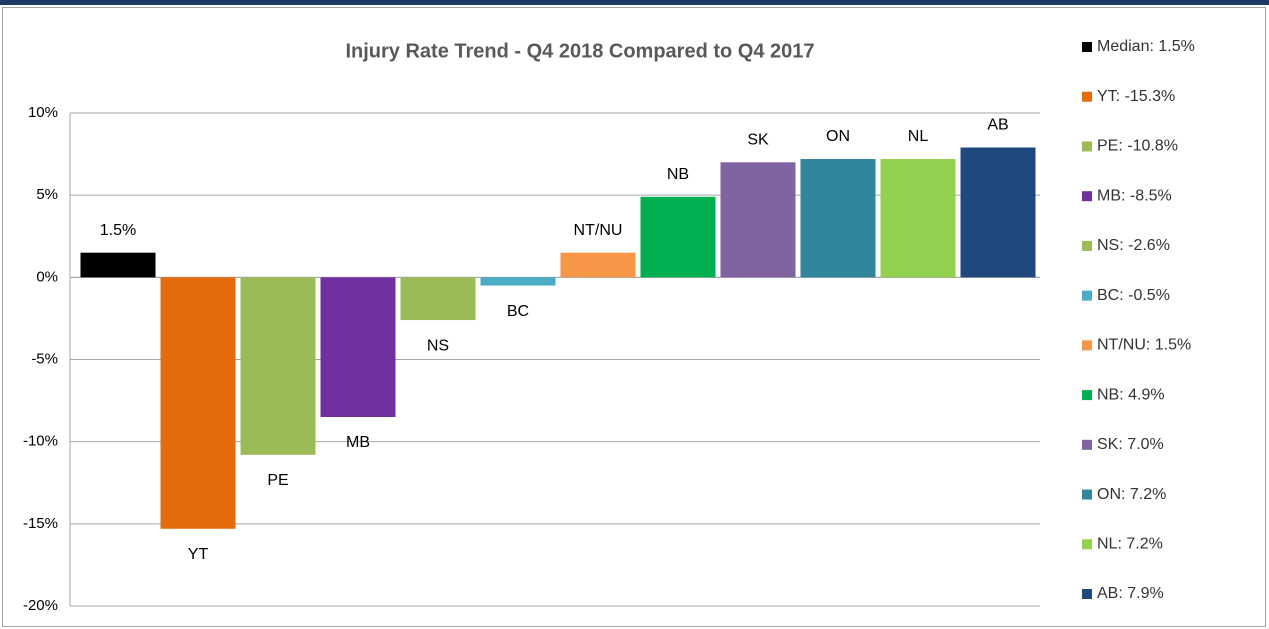 The image size is (1269, 629). Describe the element at coordinates (198, 554) in the screenshot. I see `bar-category-label: YT` at that location.